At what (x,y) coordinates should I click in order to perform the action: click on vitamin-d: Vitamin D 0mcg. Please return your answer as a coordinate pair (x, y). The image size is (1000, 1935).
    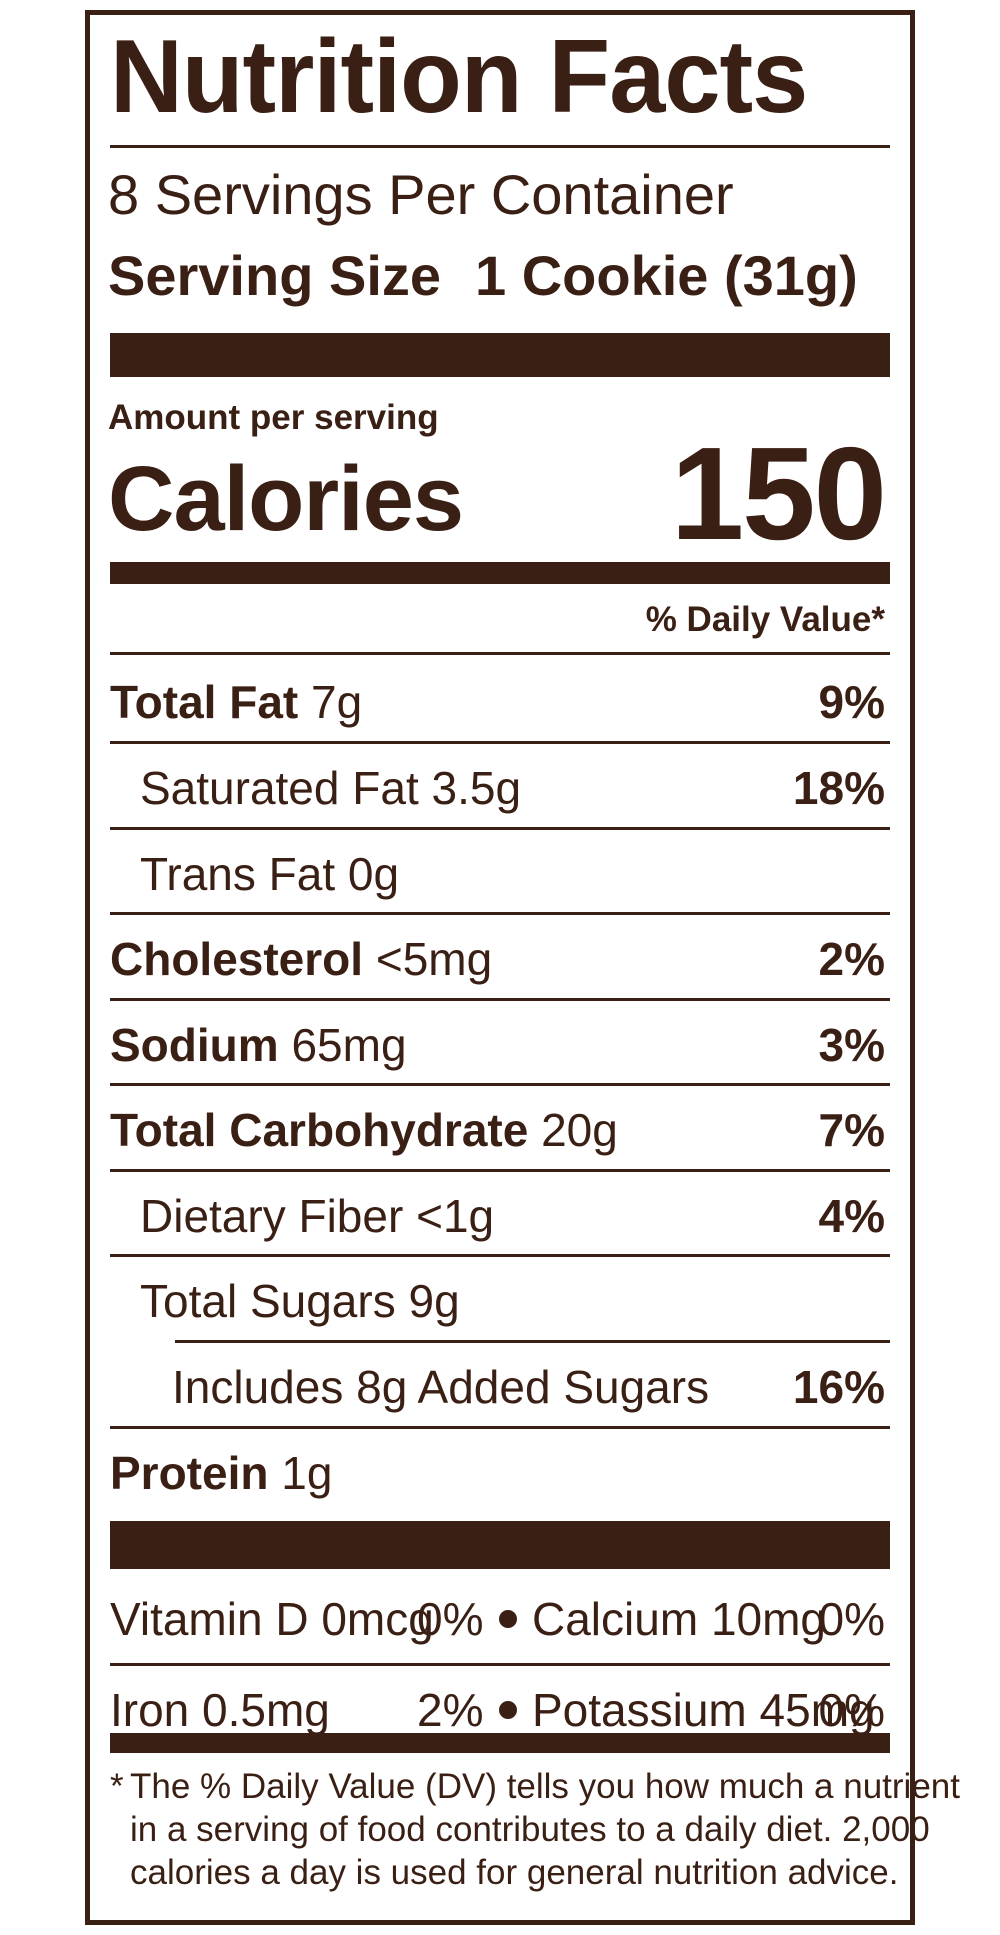
    Looking at the image, I should click on (272, 1619).